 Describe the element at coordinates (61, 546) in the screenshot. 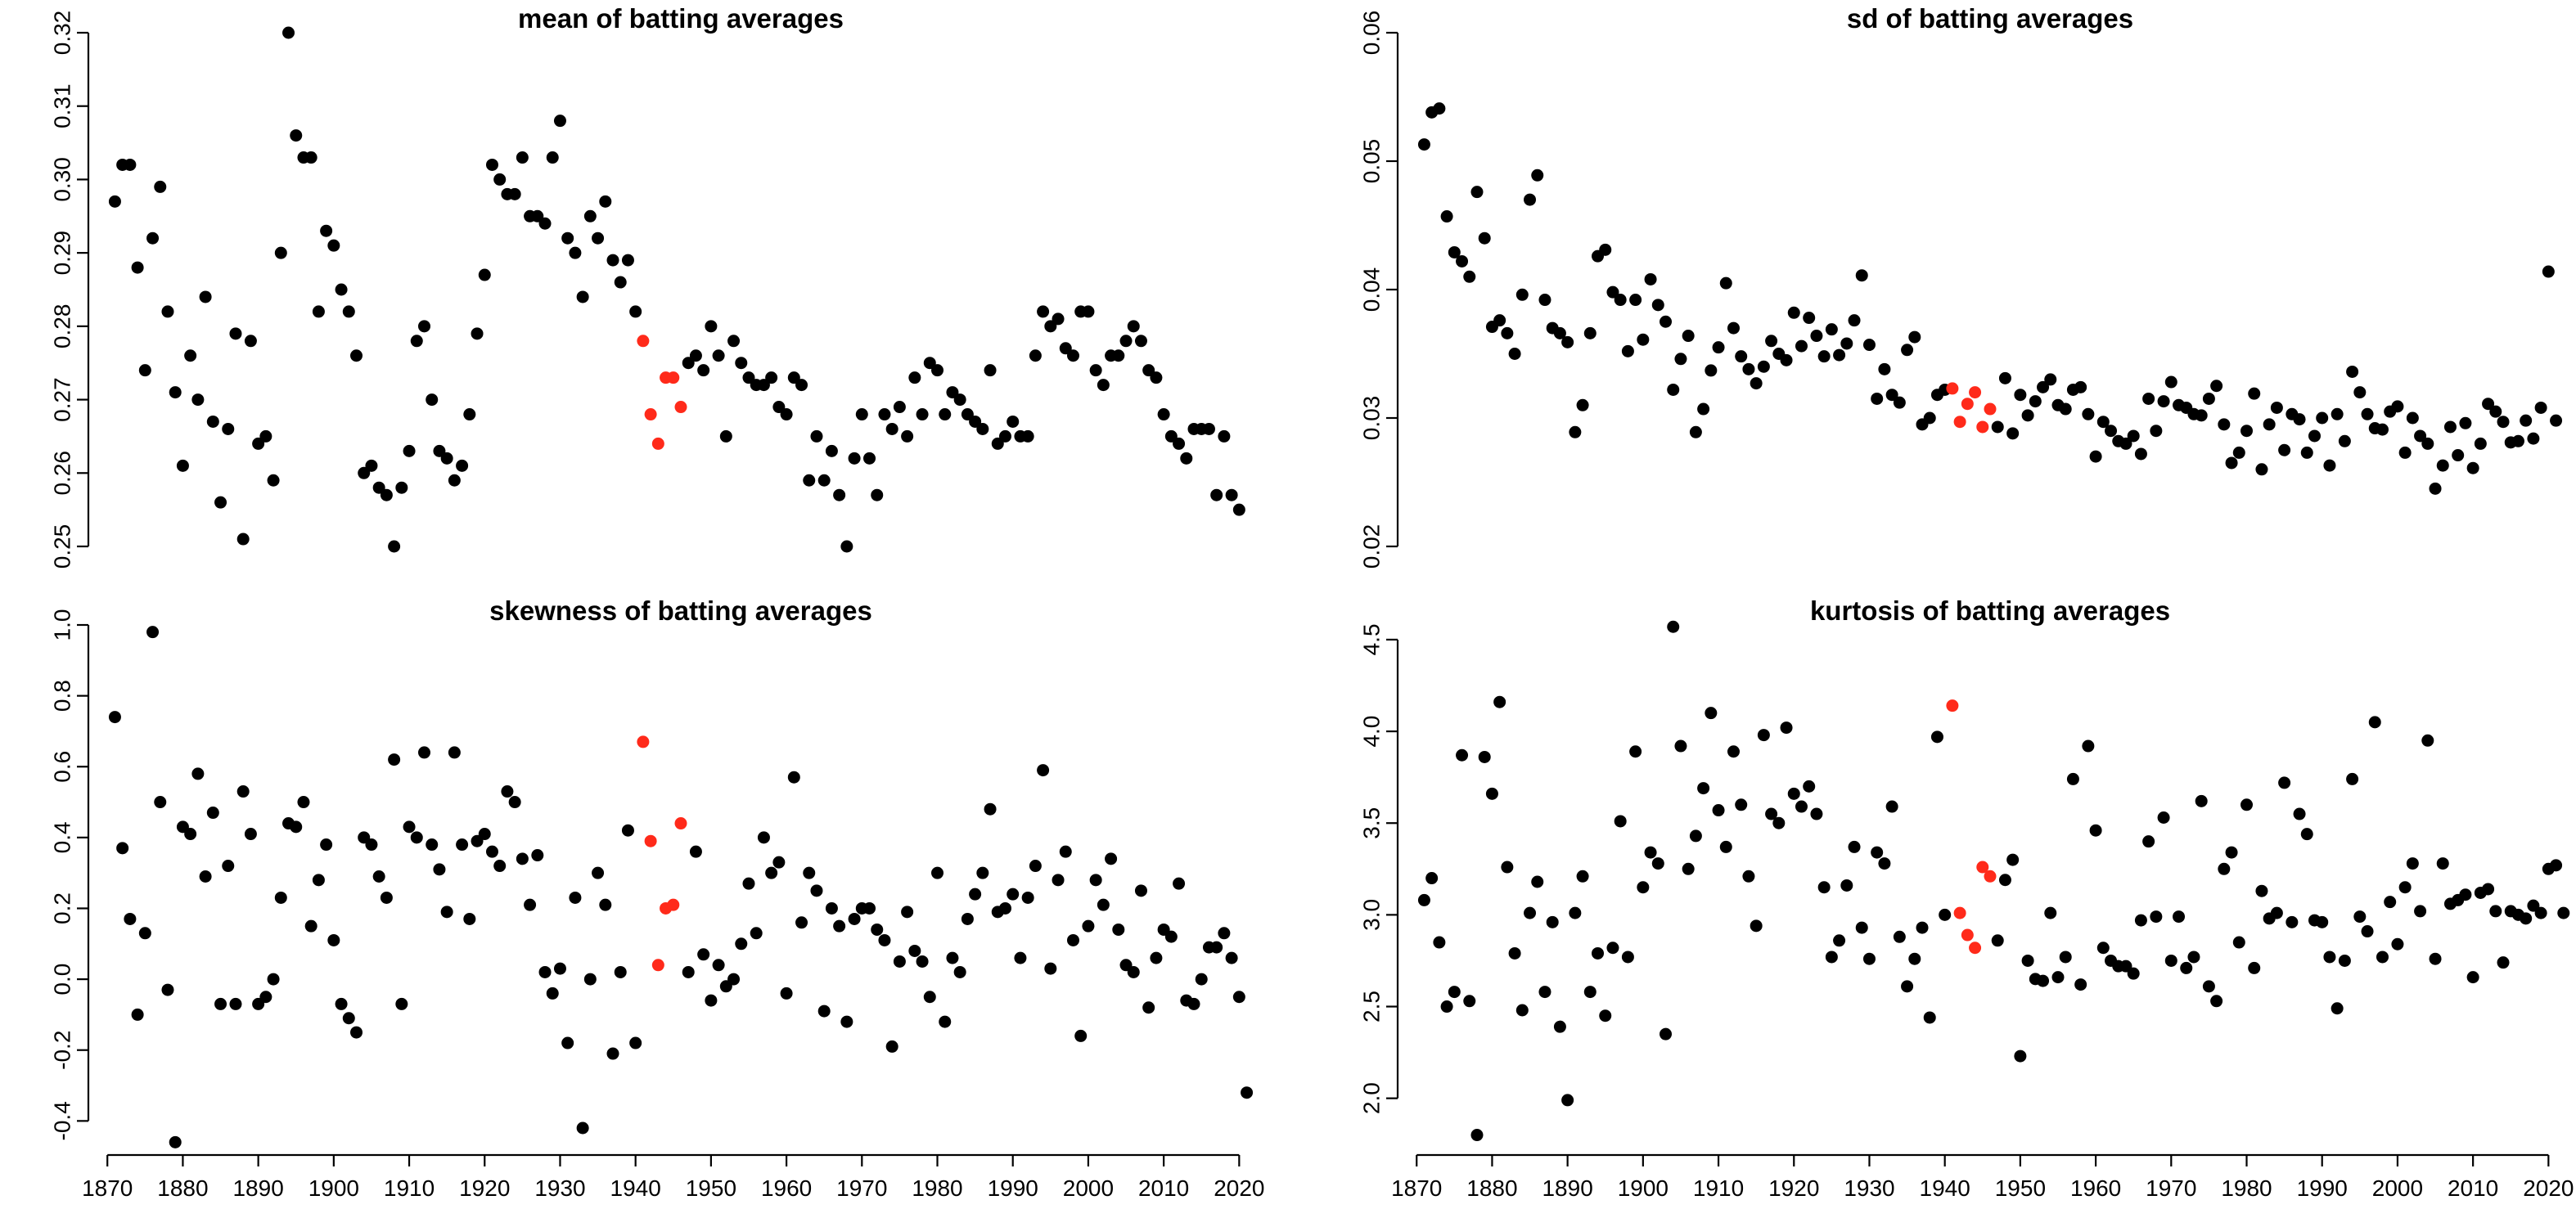

I see `y-tick-label: 0.25` at that location.